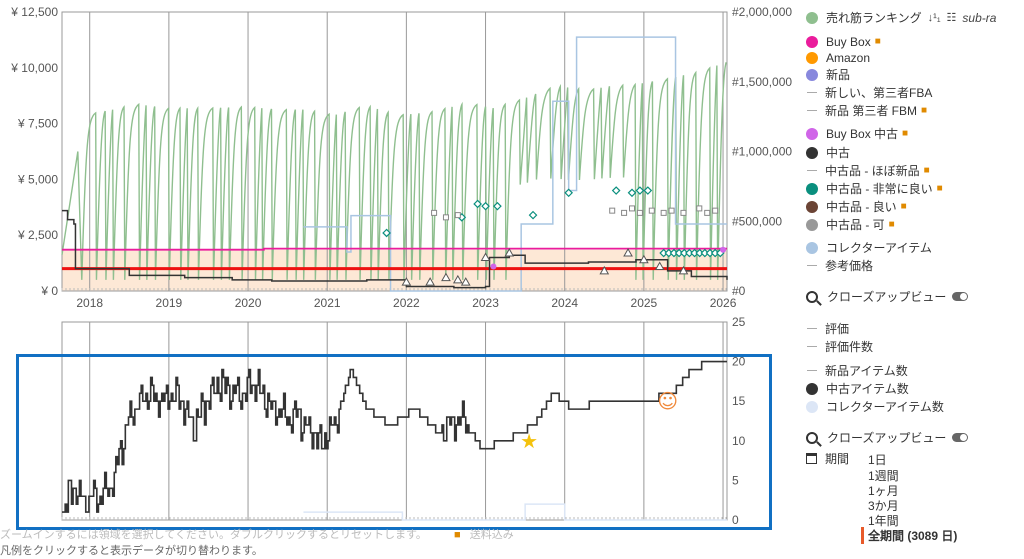 The height and width of the screenshot is (559, 1024). I want to click on y-right-tick-label: 10, so click(739, 441).